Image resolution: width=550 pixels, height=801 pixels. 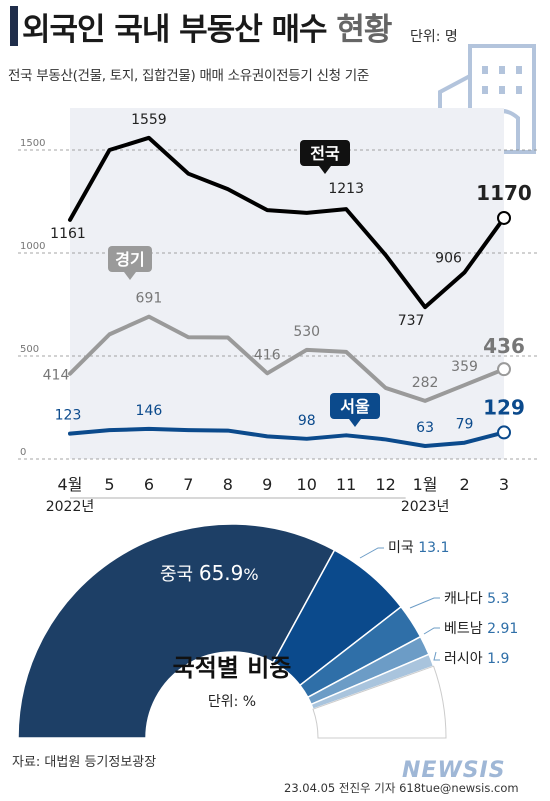 I want to click on data-label: 123, so click(x=68, y=416).